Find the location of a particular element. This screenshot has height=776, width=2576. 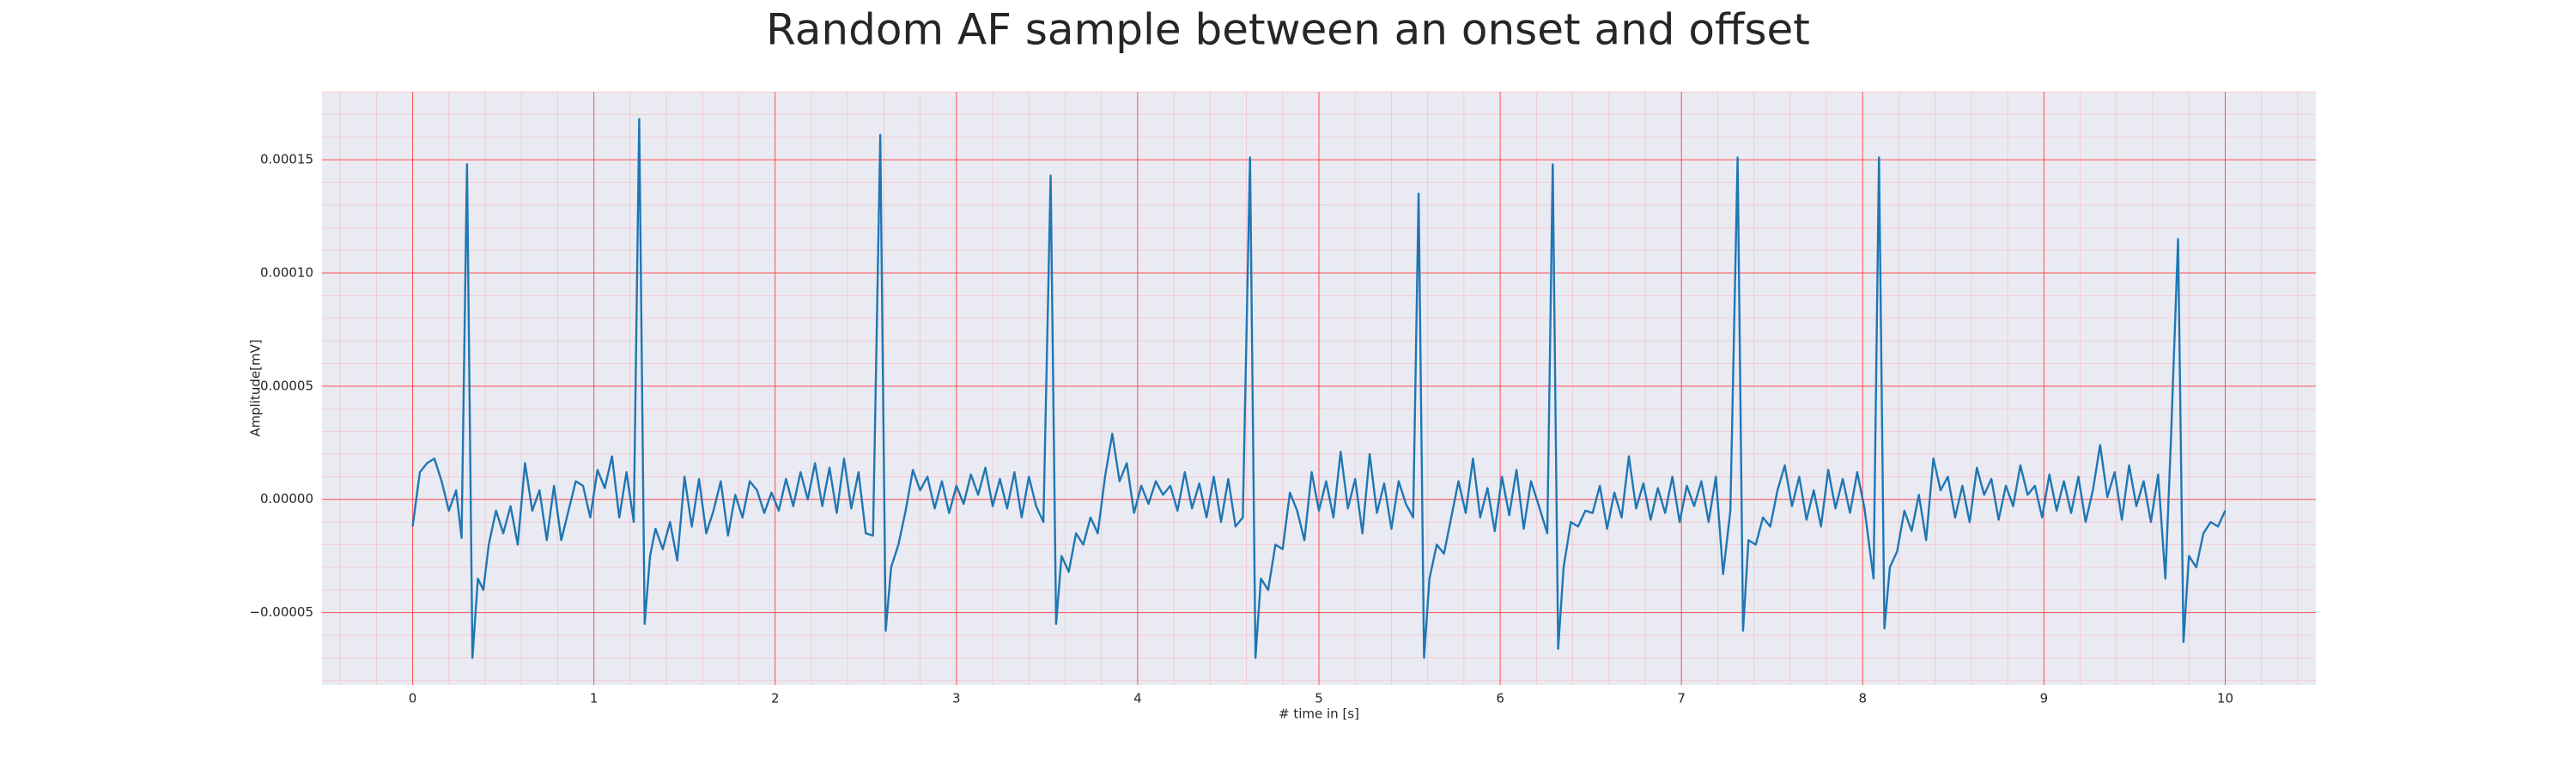

x-tick-label: 8 is located at coordinates (1863, 699).